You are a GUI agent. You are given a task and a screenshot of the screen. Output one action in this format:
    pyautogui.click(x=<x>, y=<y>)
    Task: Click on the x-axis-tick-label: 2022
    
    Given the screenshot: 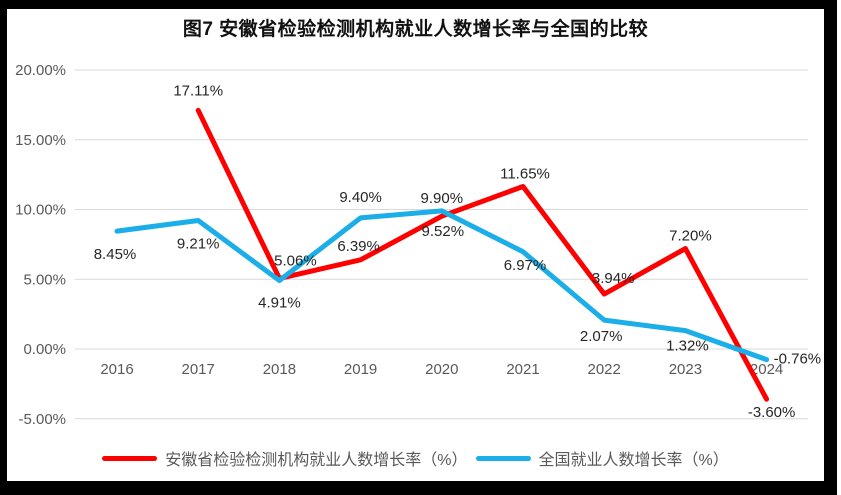 What is the action you would take?
    pyautogui.click(x=604, y=369)
    